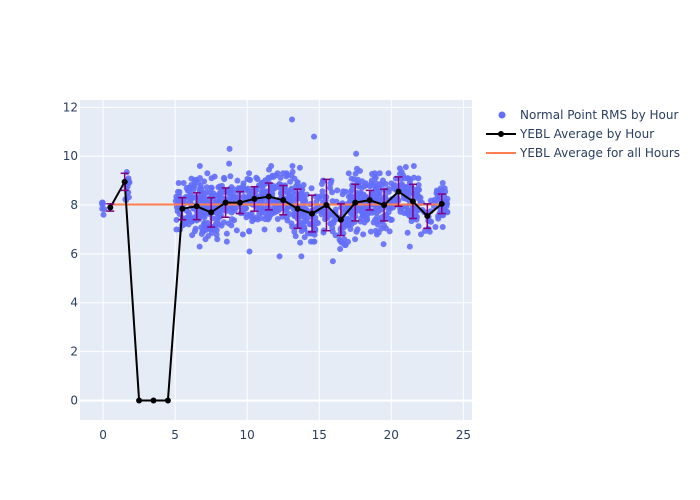 This screenshot has width=700, height=500. Describe the element at coordinates (319, 435) in the screenshot. I see `x-tick-label: 15` at that location.